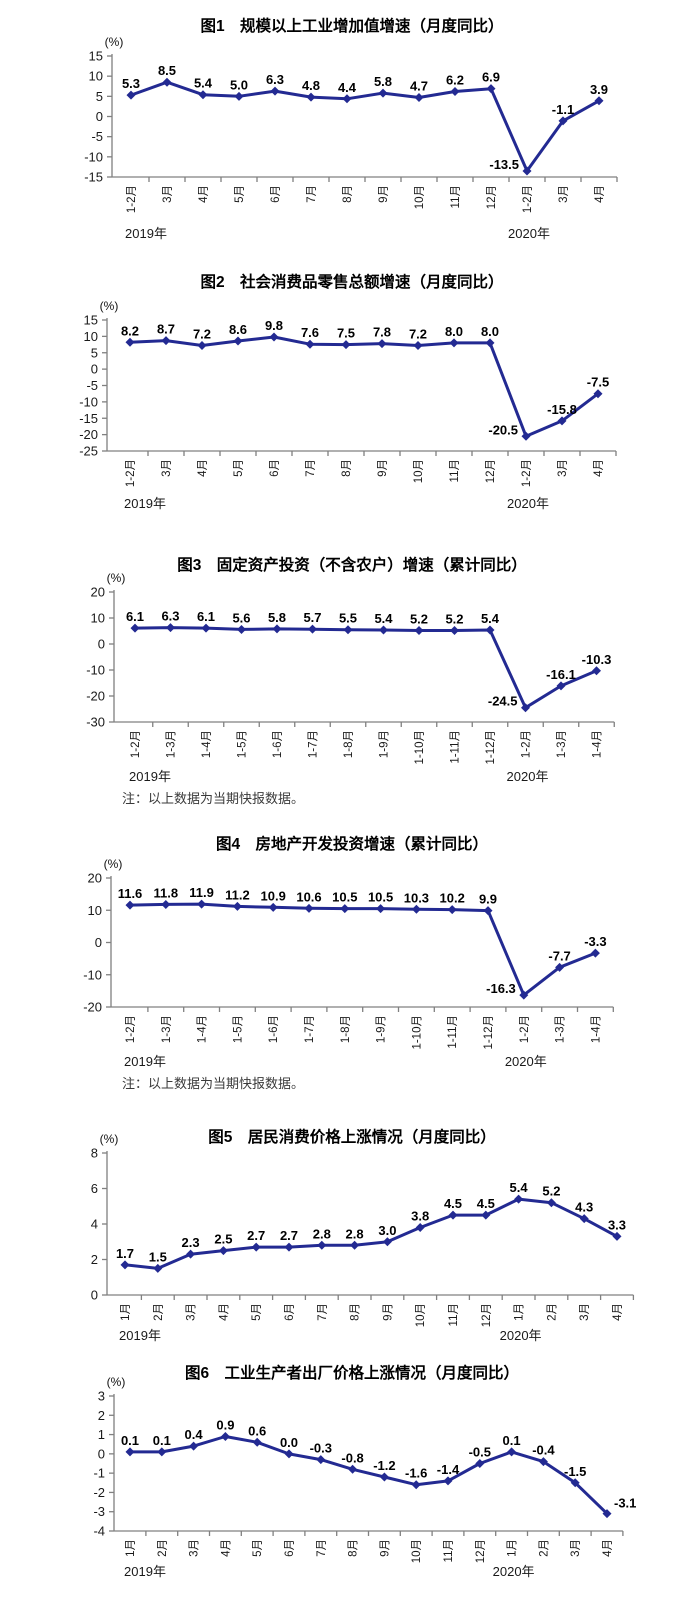 This screenshot has width=699, height=1609. Describe the element at coordinates (201, 892) in the screenshot. I see `data-label: 11.9` at that location.